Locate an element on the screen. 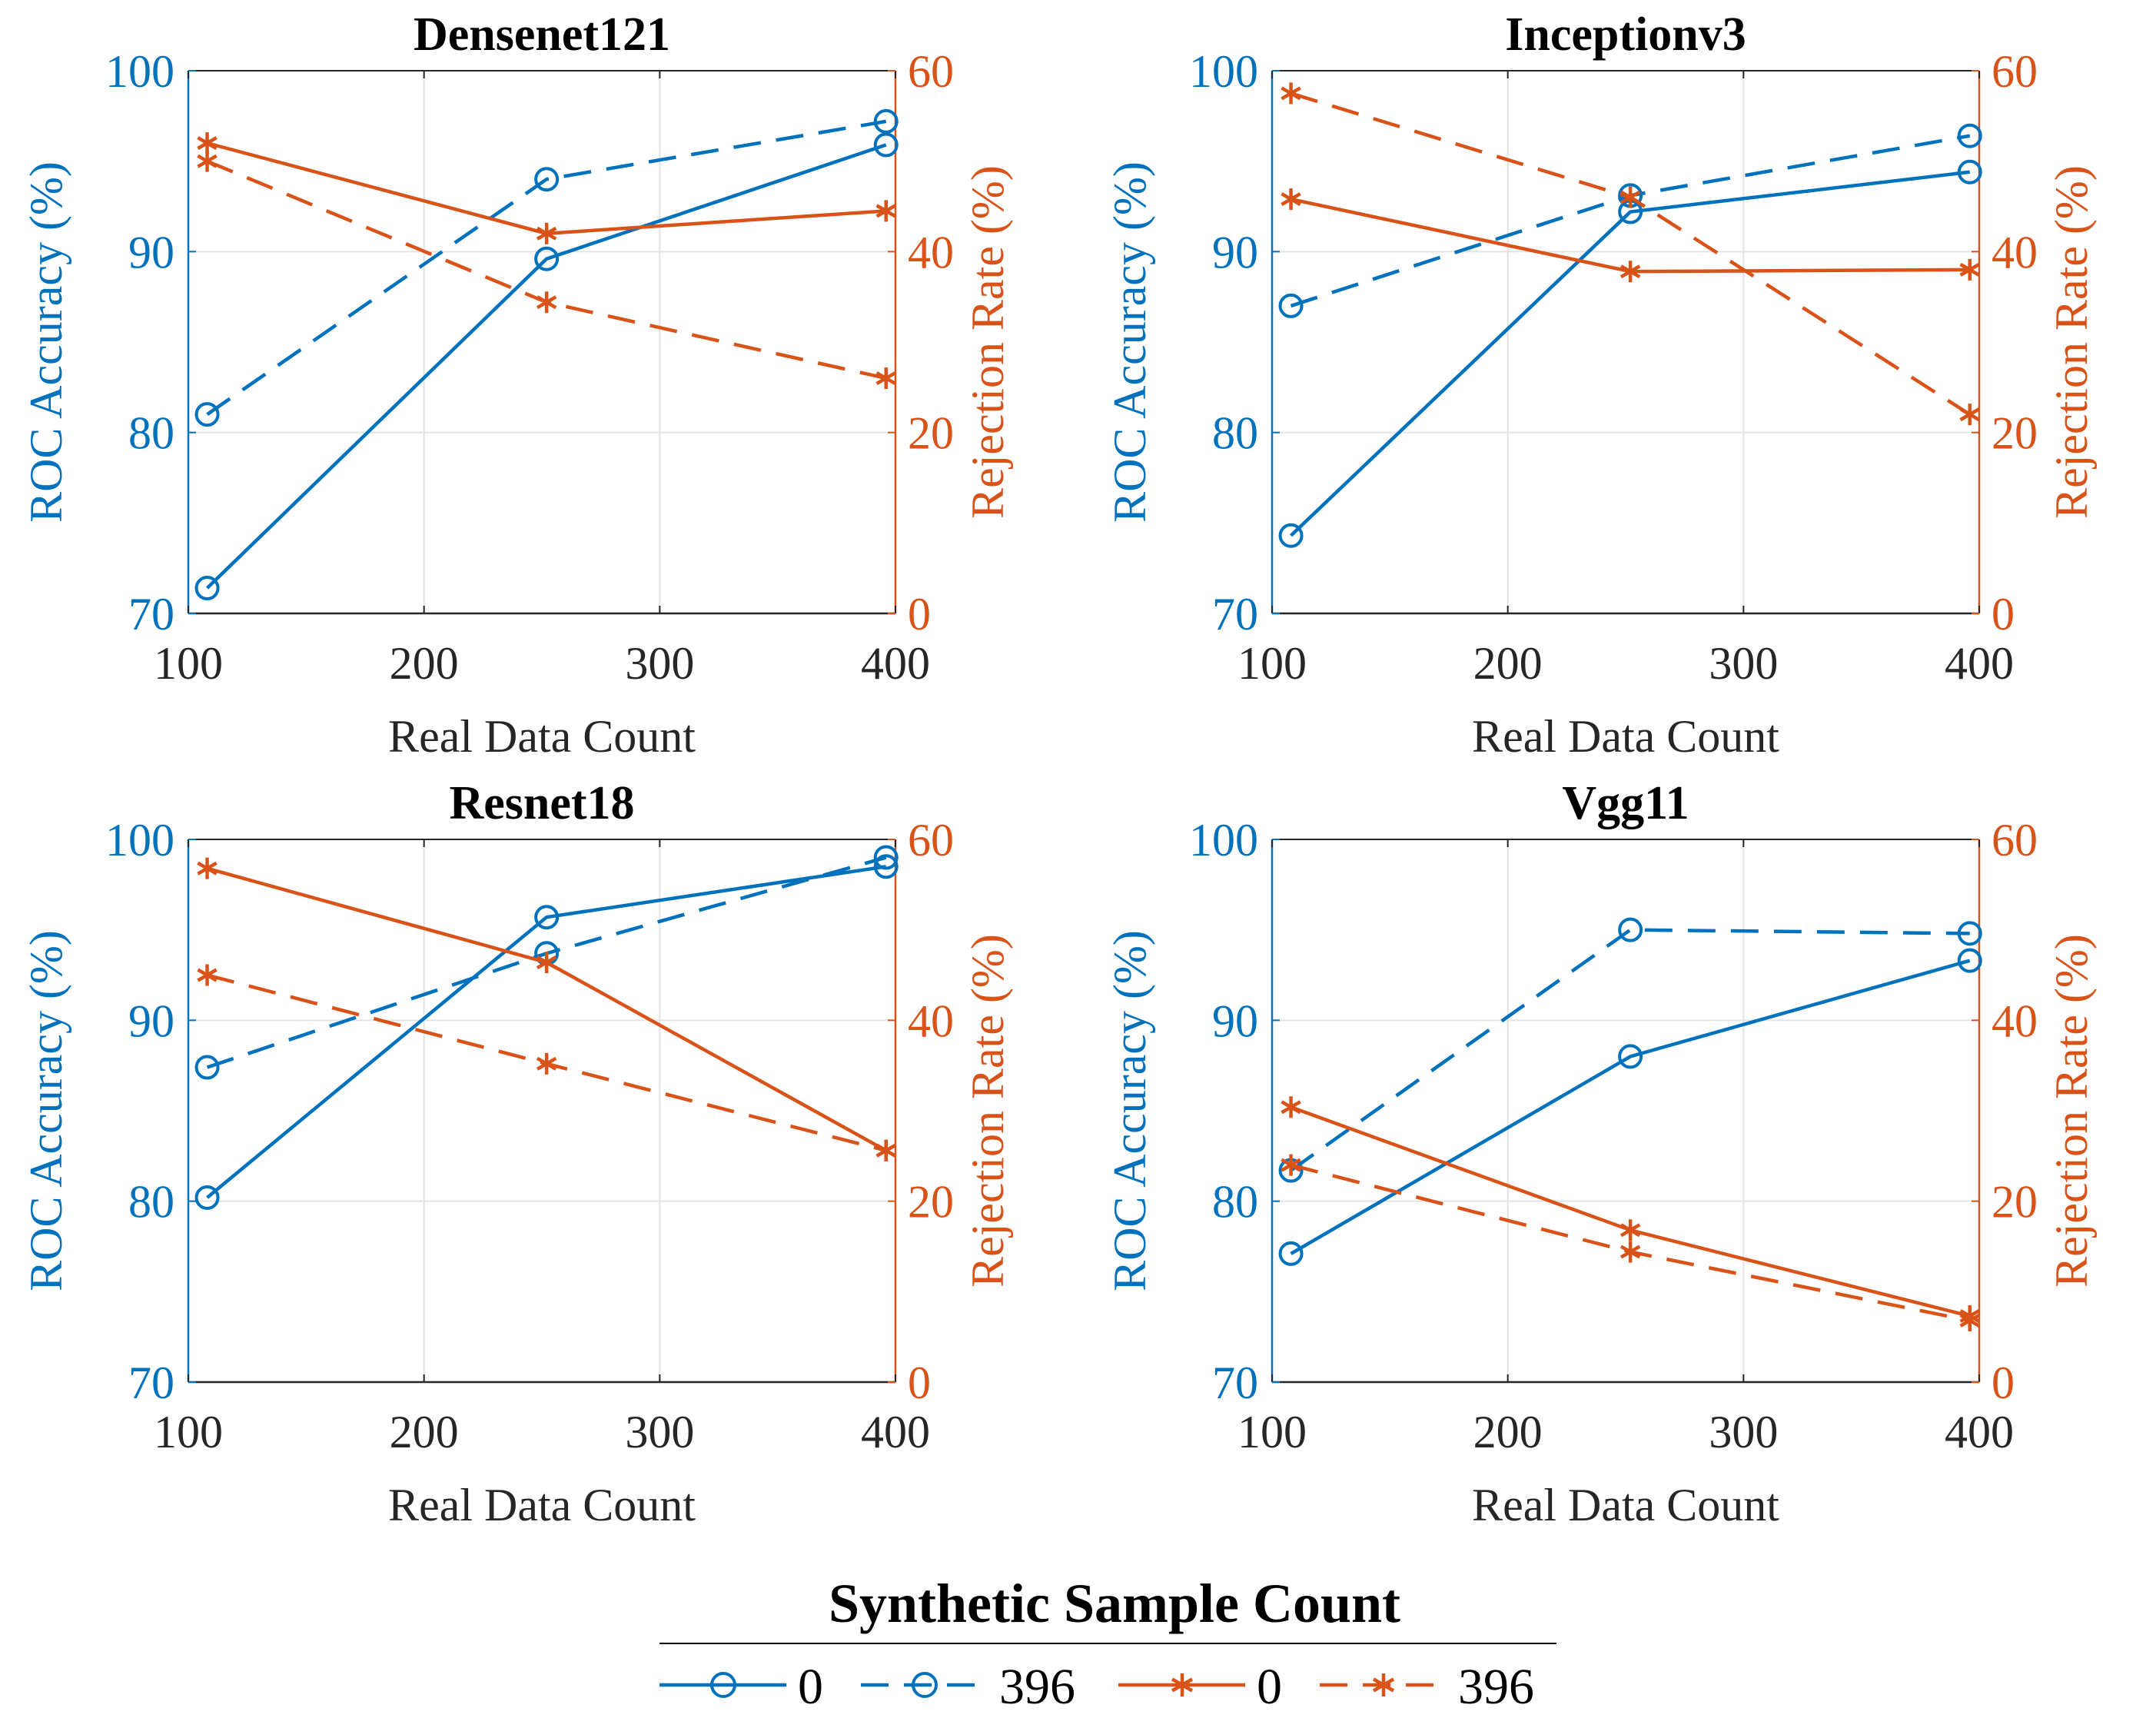 This screenshot has width=2156, height=1718. legend-label: 396 is located at coordinates (1496, 1687).